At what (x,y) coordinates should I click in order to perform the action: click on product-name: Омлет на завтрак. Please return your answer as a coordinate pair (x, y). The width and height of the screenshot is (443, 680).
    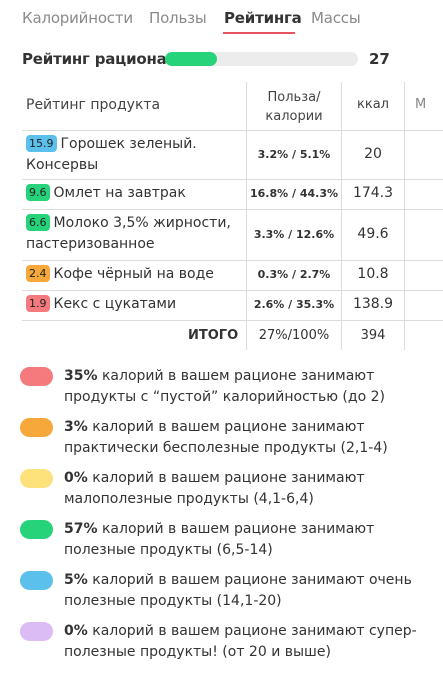
    Looking at the image, I should click on (119, 193).